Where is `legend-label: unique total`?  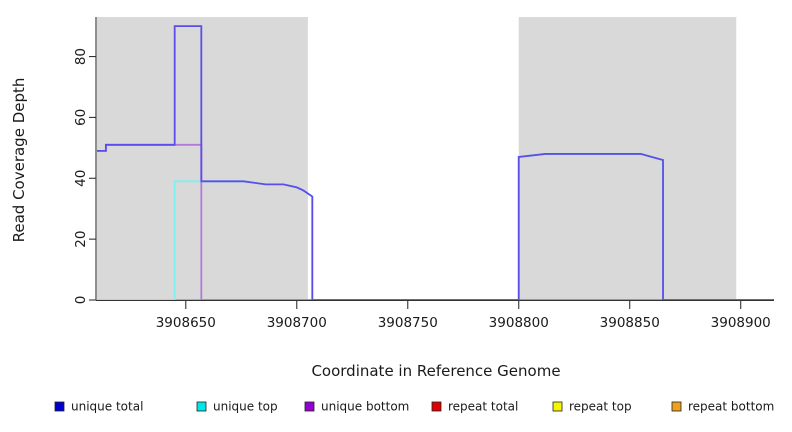 legend-label: unique total is located at coordinates (107, 407).